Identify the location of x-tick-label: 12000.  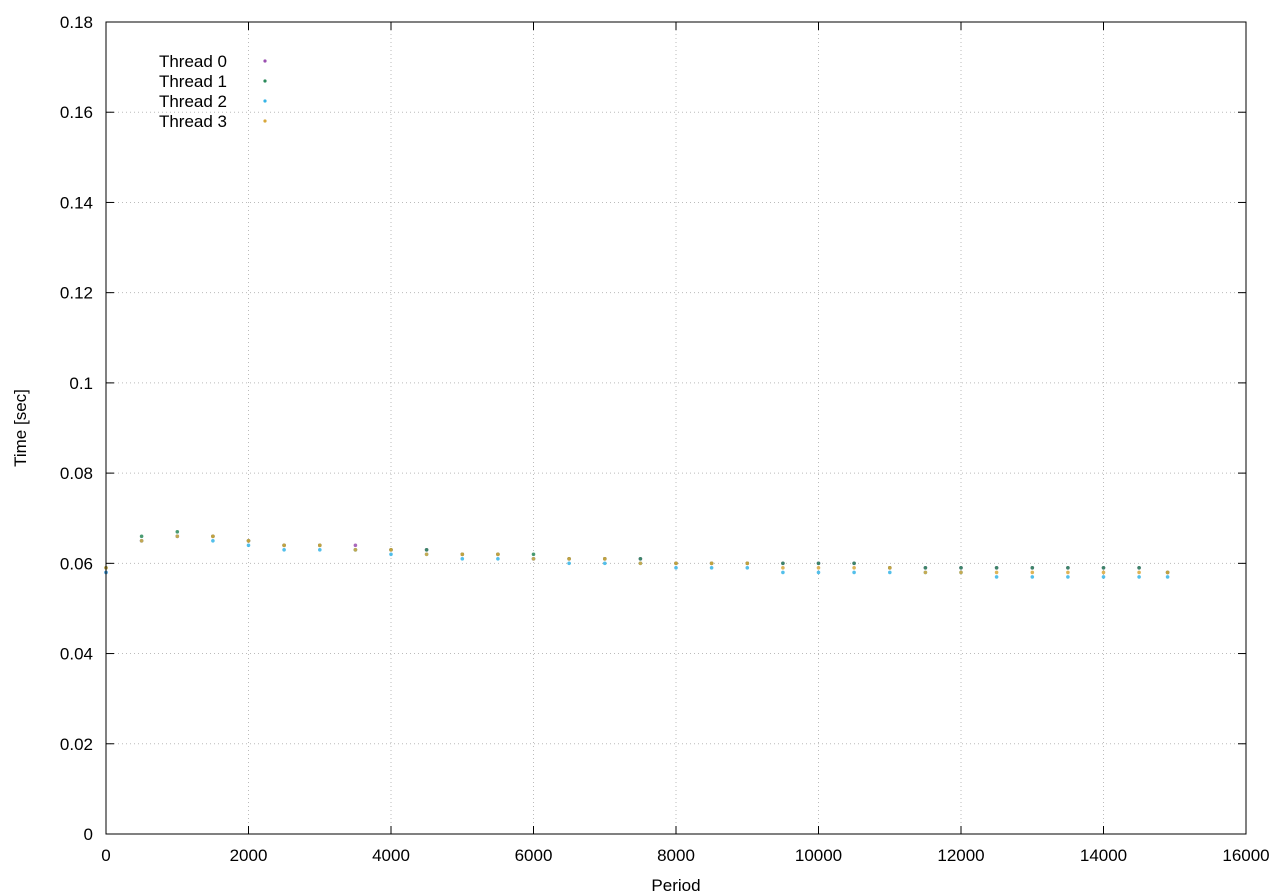
(960, 855).